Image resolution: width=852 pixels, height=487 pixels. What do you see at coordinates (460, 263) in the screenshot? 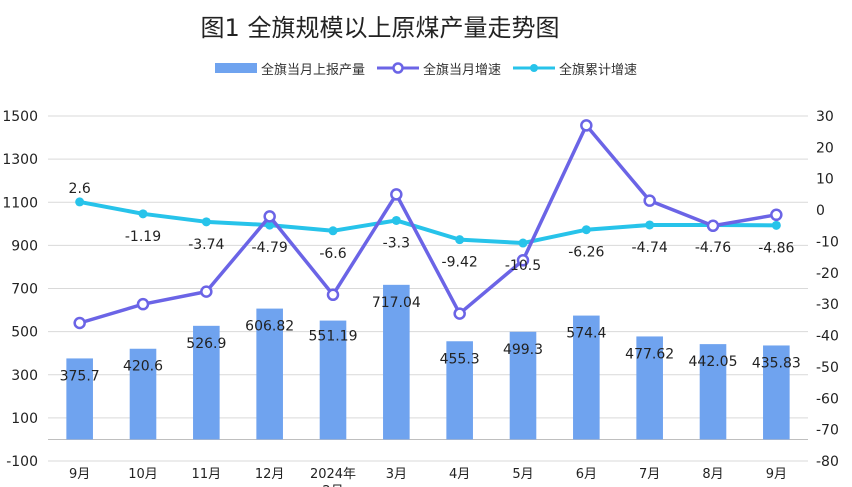
I see `cumulative-data-label: -9.42` at bounding box center [460, 263].